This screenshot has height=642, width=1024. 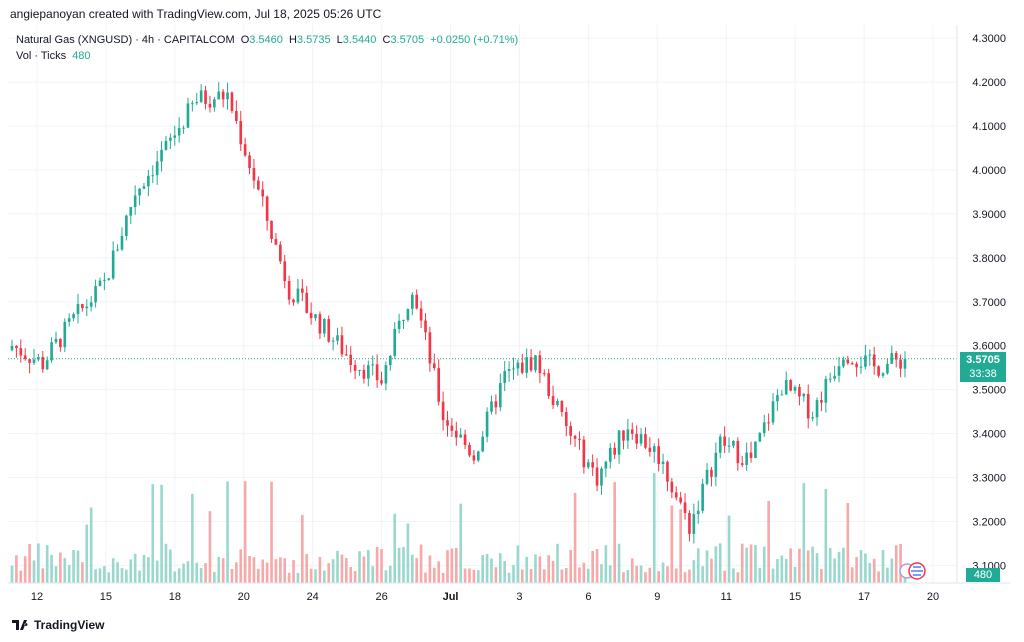 I want to click on bar-countdown: 33:38, so click(x=983, y=373).